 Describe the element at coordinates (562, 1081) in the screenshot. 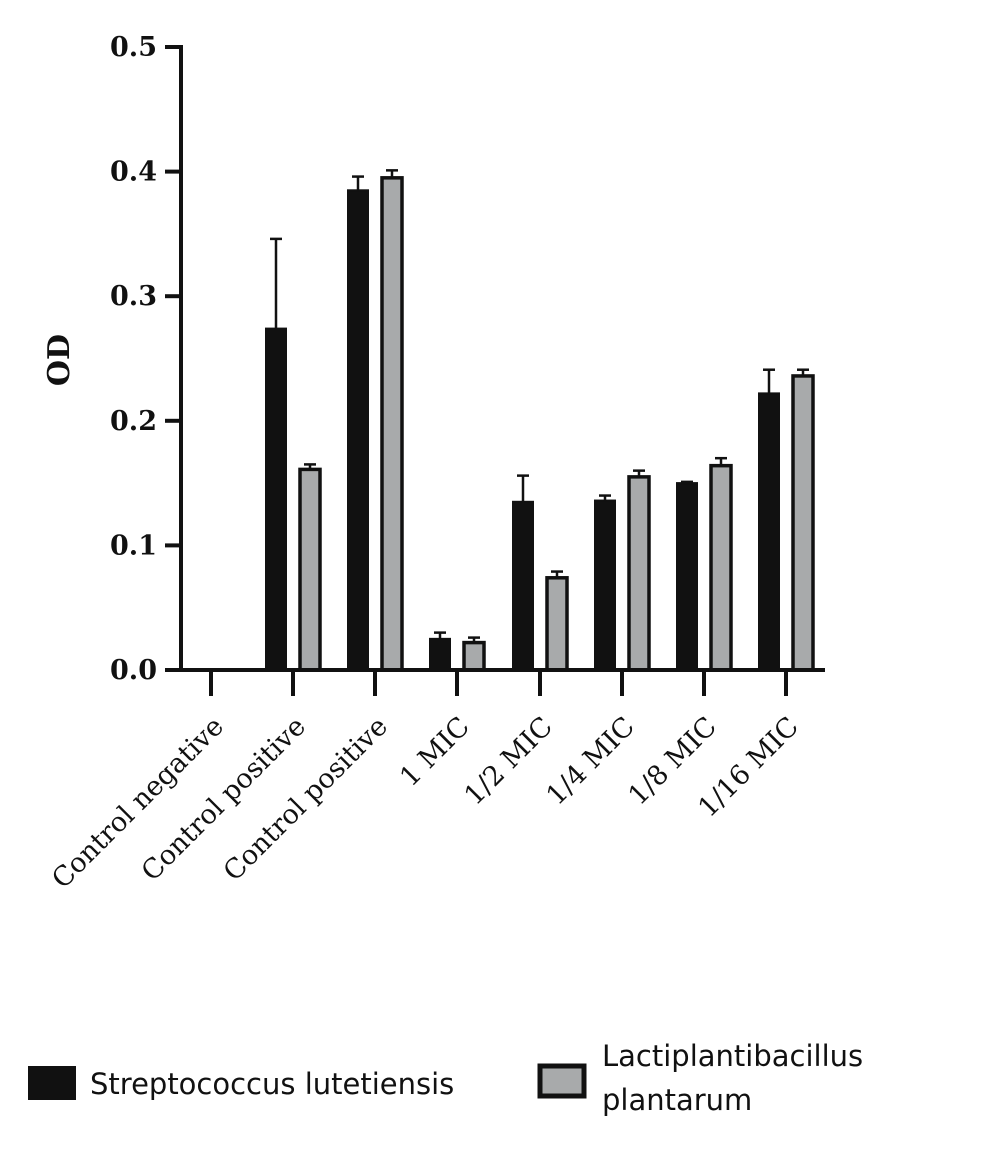

I see `legend-swatch-lactiplantibacillus` at that location.